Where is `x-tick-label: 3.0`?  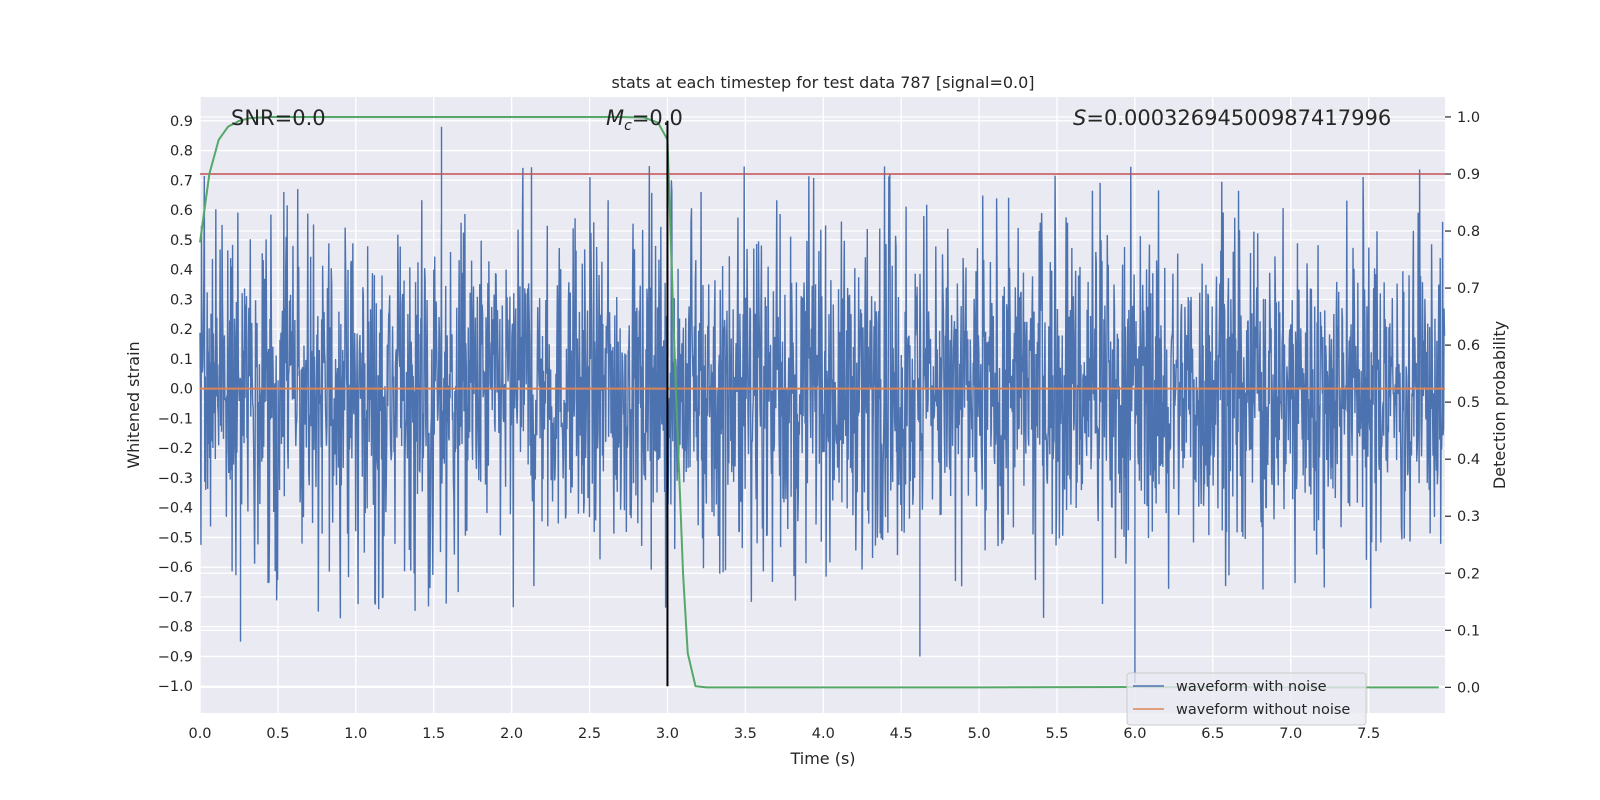 x-tick-label: 3.0 is located at coordinates (667, 734).